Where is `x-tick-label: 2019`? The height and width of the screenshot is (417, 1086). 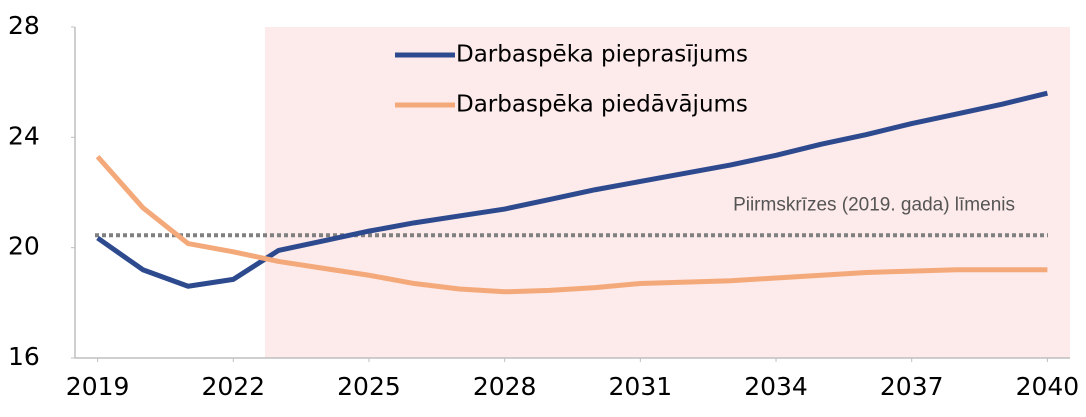 x-tick-label: 2019 is located at coordinates (98, 386).